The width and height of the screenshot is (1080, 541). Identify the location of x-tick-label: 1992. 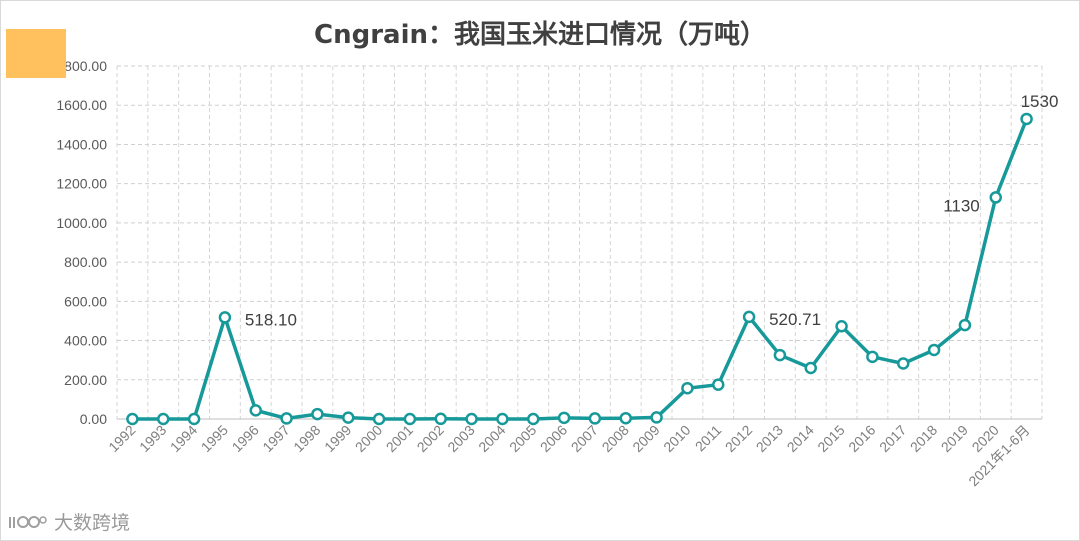
(121, 438).